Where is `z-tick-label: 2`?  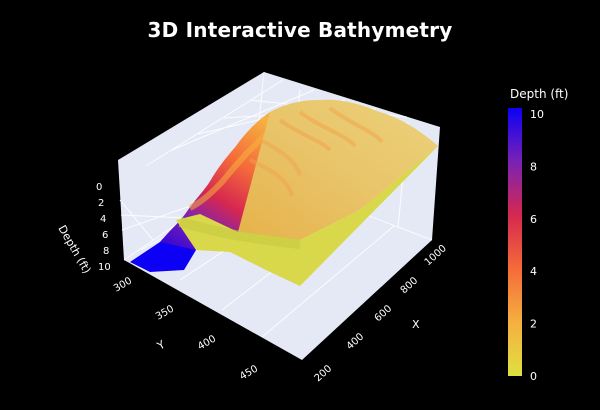
z-tick-label: 2 is located at coordinates (101, 203).